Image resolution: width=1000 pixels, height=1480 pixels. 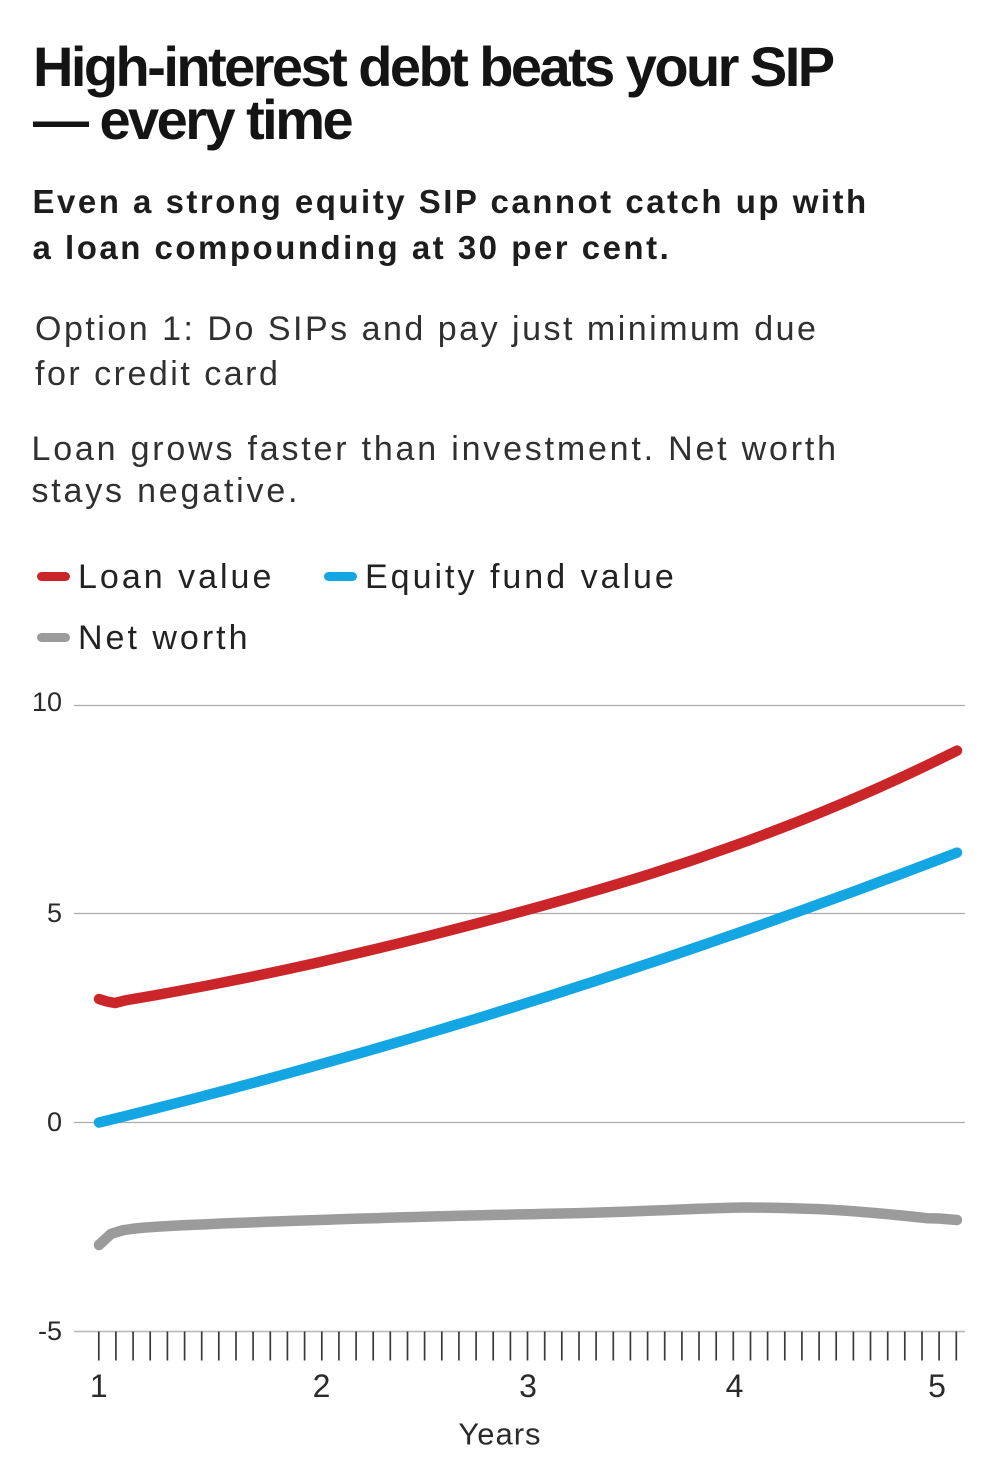 I want to click on svg-text: 0, so click(x=54, y=1122).